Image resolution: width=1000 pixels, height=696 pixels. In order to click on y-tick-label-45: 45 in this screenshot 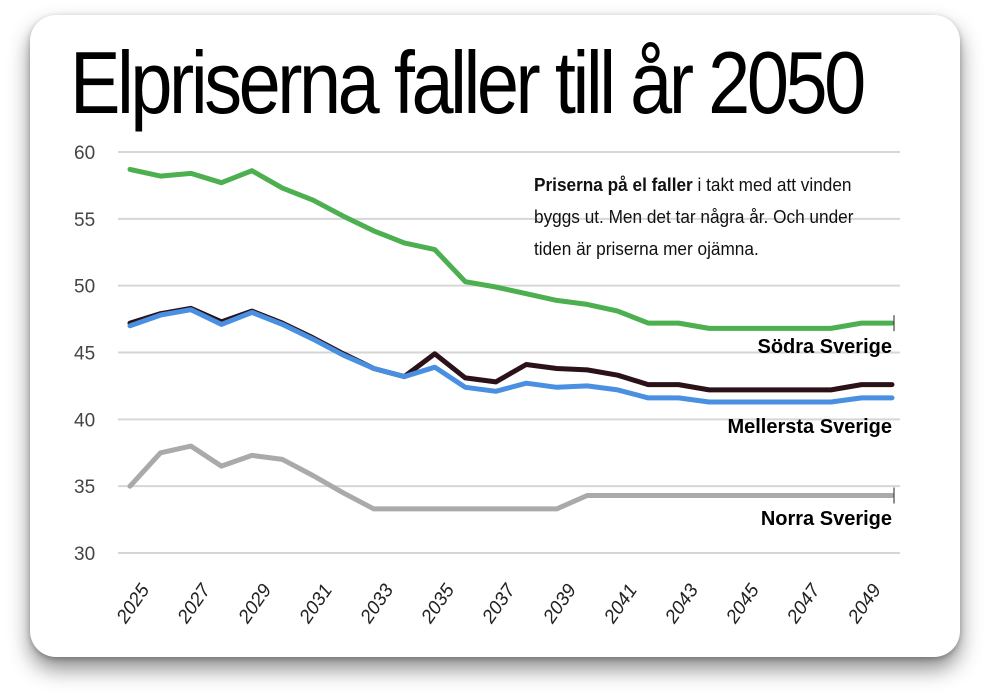, I will do `click(84, 354)`.